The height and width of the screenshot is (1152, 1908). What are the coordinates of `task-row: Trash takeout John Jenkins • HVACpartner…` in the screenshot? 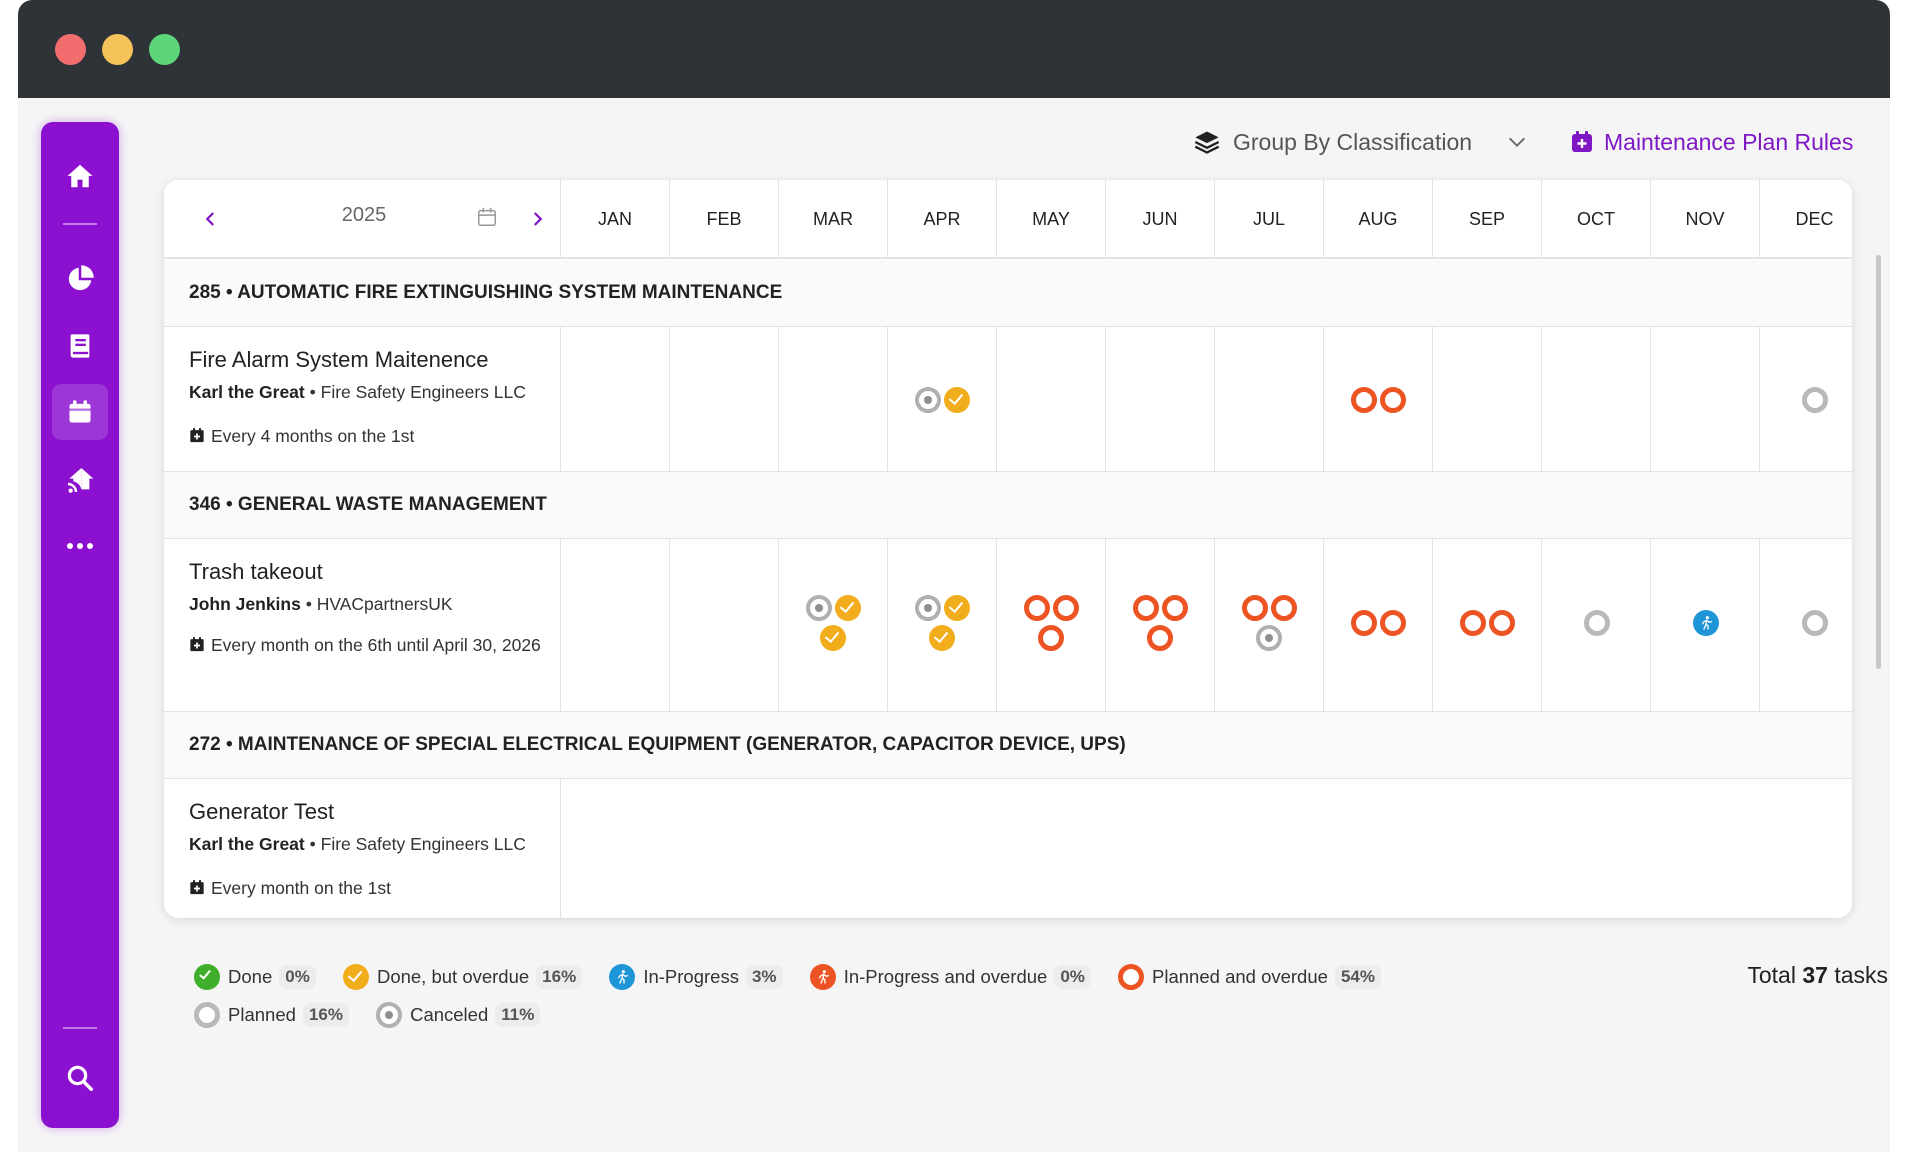 It's located at (1008, 625).